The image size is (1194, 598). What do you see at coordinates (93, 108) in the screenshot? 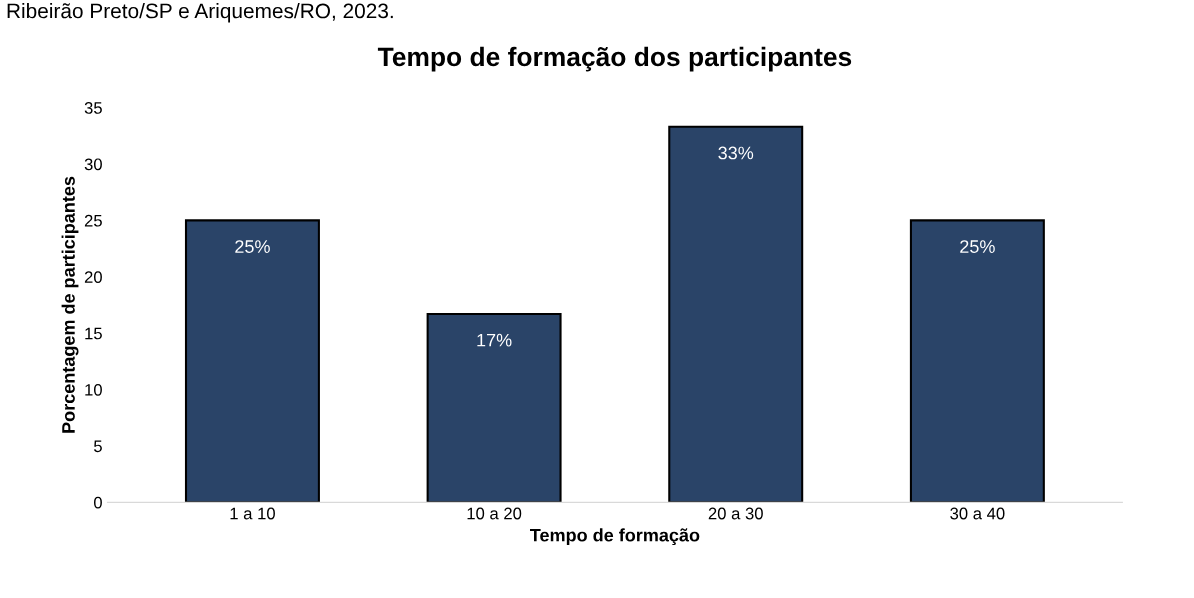
I see `y-tick-label: 35` at bounding box center [93, 108].